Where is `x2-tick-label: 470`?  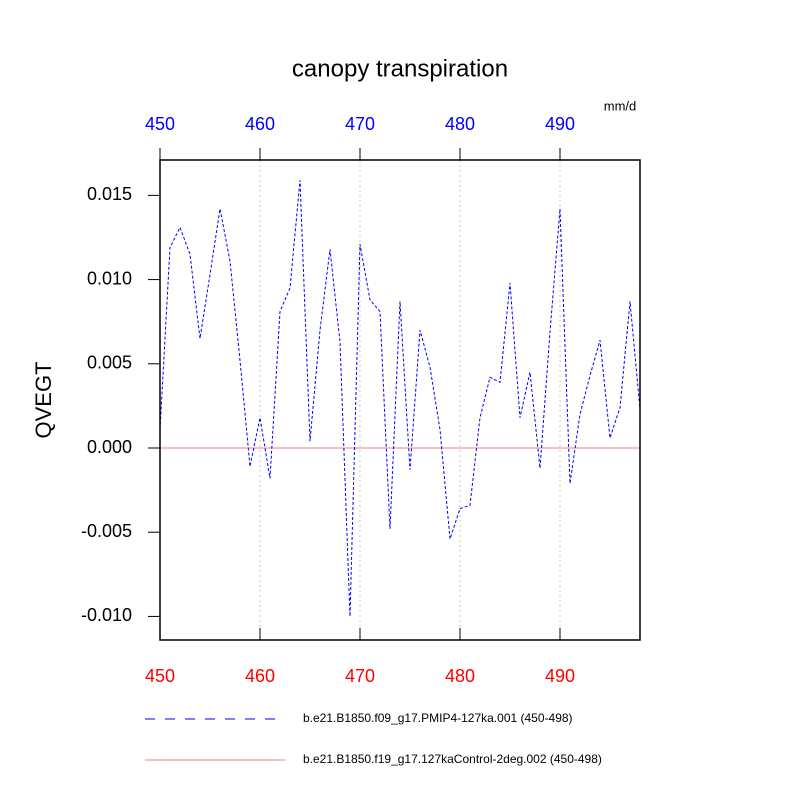
x2-tick-label: 470 is located at coordinates (360, 124).